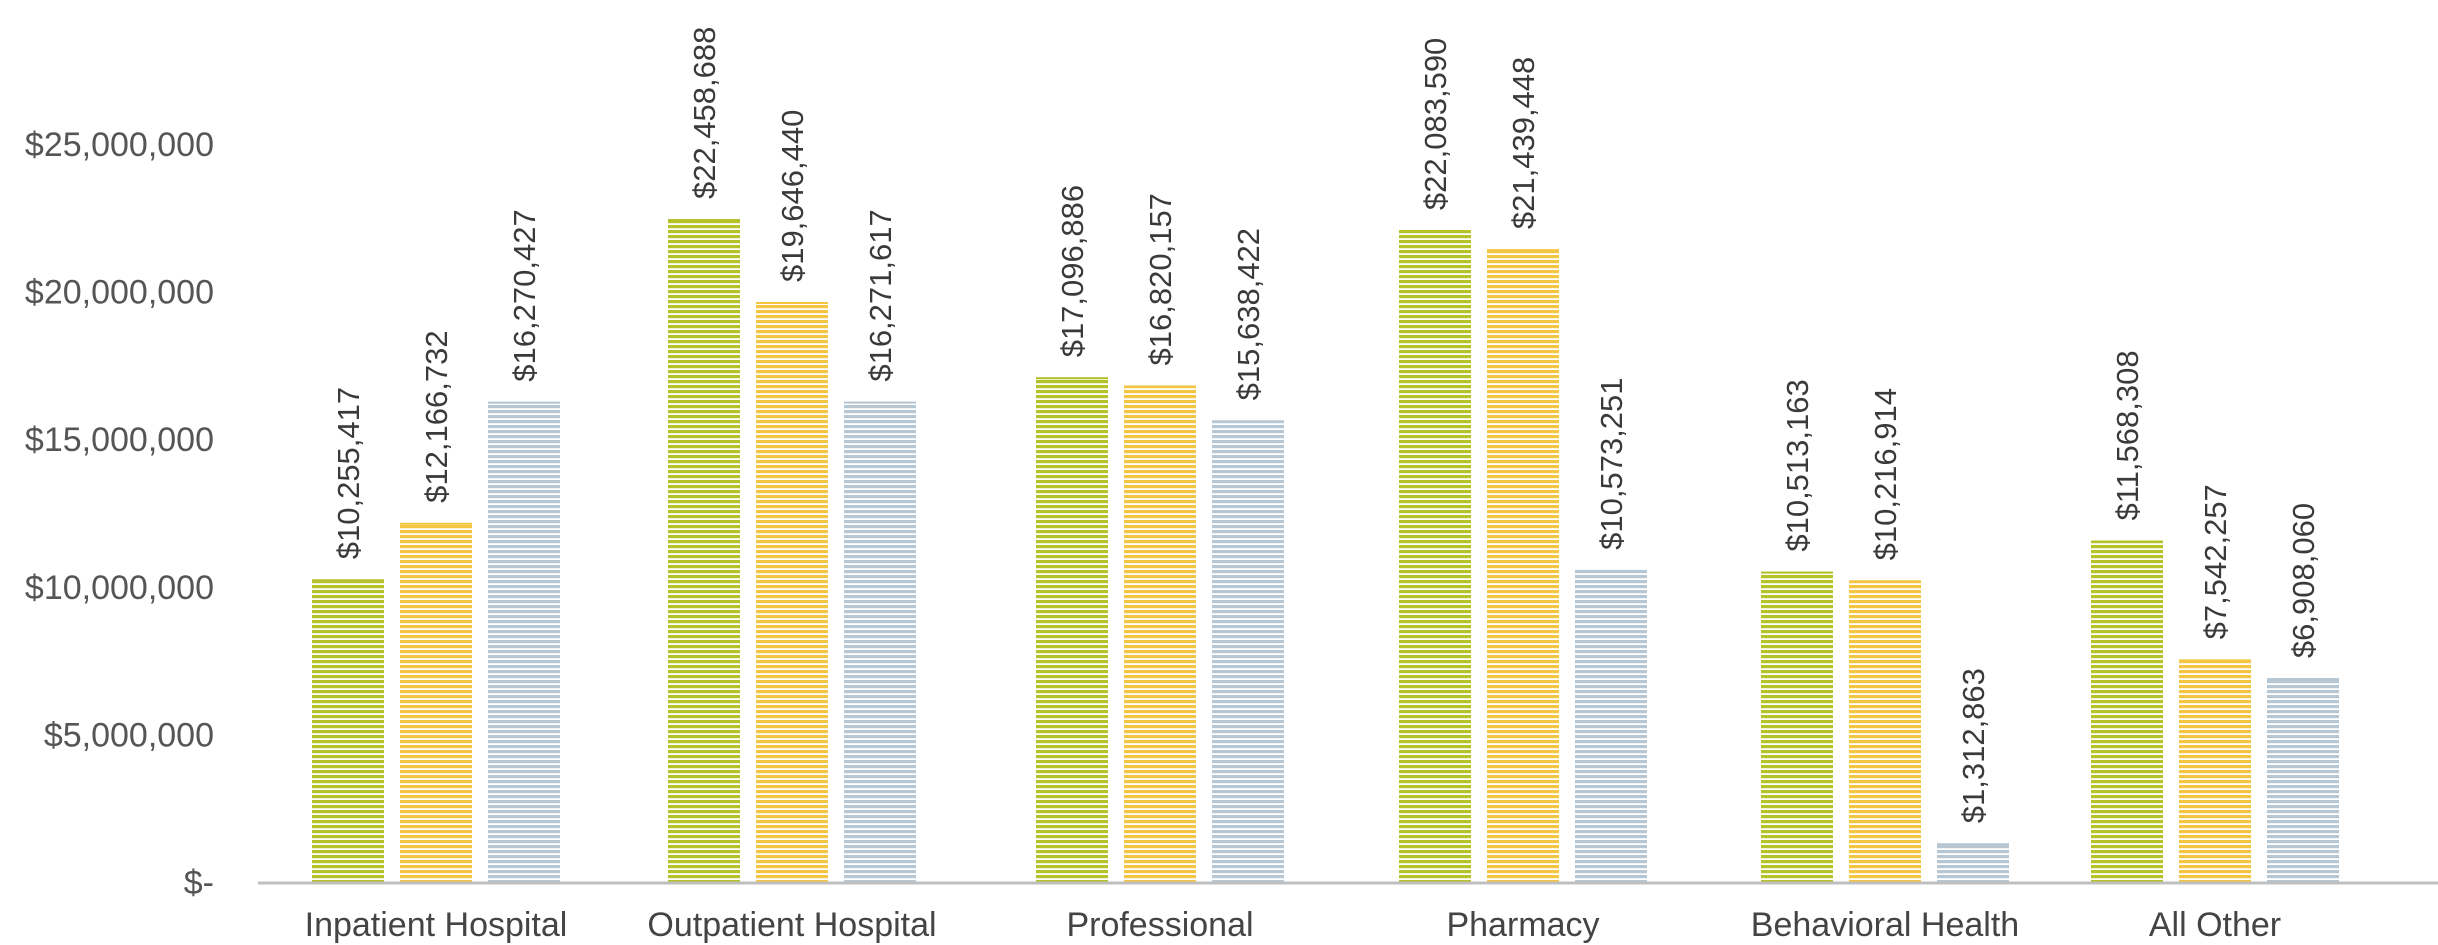 The width and height of the screenshot is (2438, 945). What do you see at coordinates (704, 113) in the screenshot?
I see `data-label: $22,458,688` at bounding box center [704, 113].